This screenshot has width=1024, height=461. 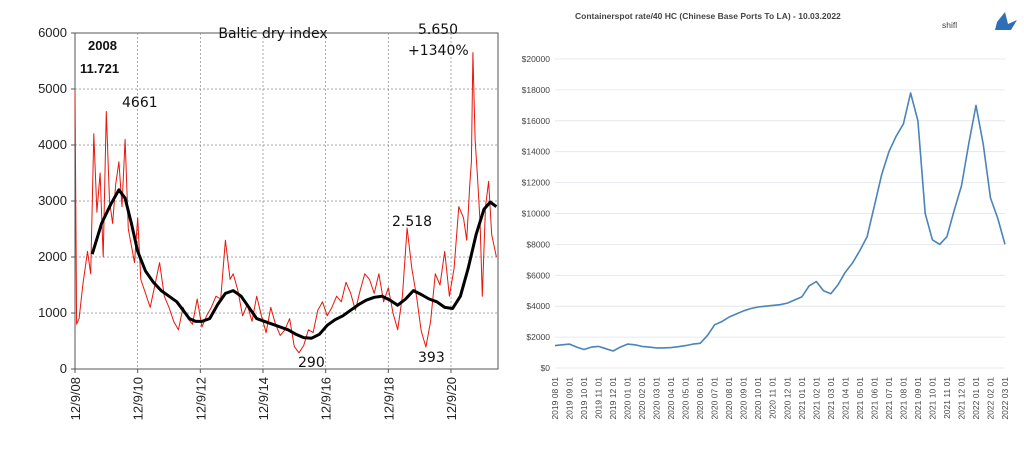 What do you see at coordinates (200, 398) in the screenshot?
I see `bdi-x-tick-label: 12/9/12` at bounding box center [200, 398].